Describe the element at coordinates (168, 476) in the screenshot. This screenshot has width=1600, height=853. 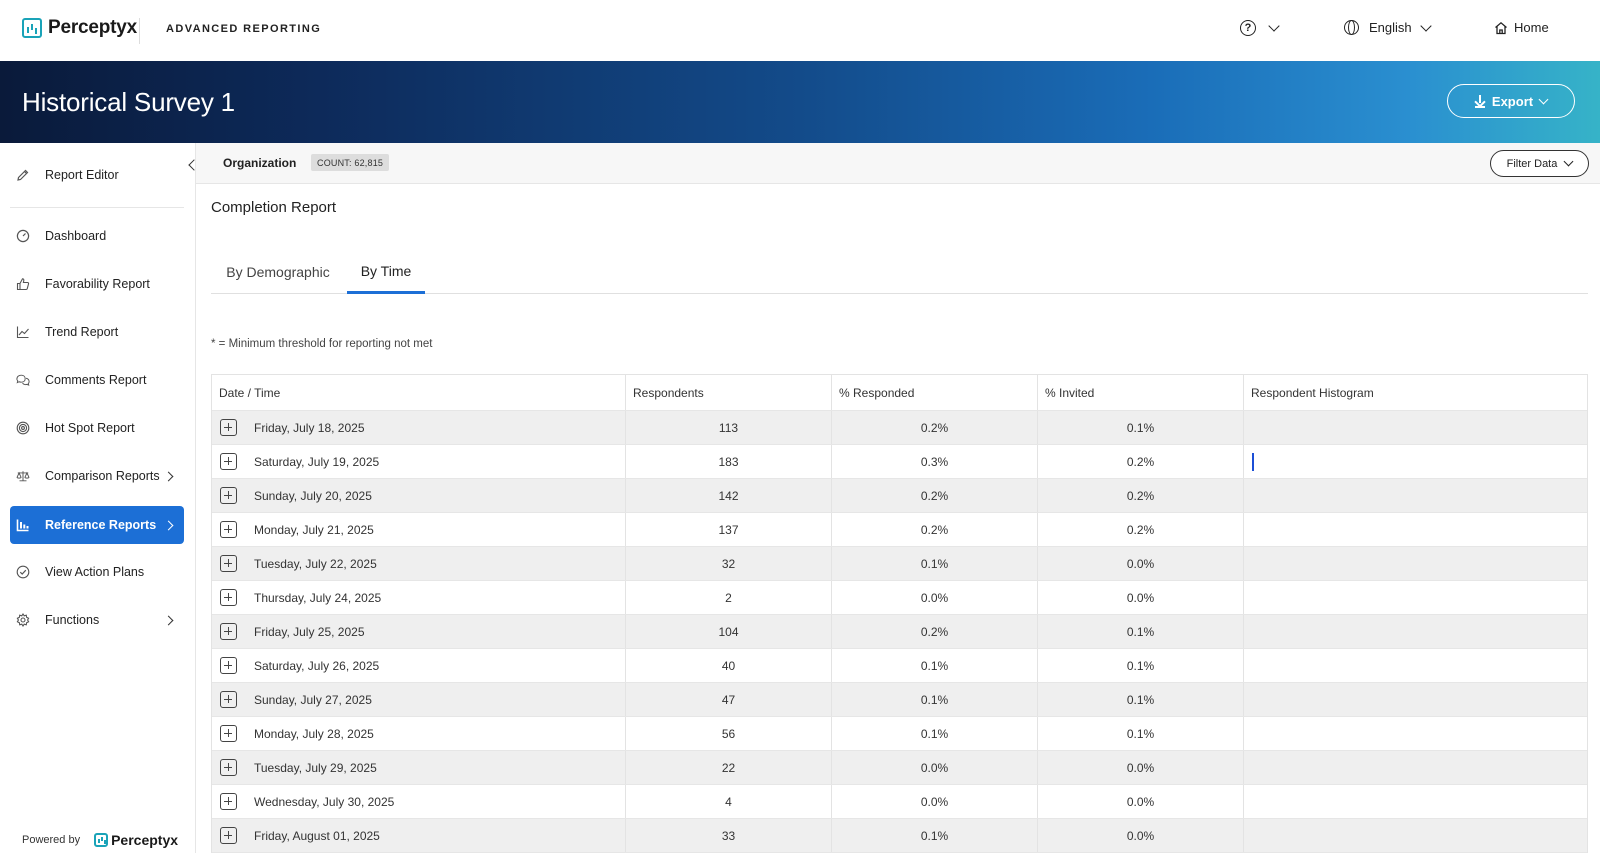
I see `chevron-right-icon` at that location.